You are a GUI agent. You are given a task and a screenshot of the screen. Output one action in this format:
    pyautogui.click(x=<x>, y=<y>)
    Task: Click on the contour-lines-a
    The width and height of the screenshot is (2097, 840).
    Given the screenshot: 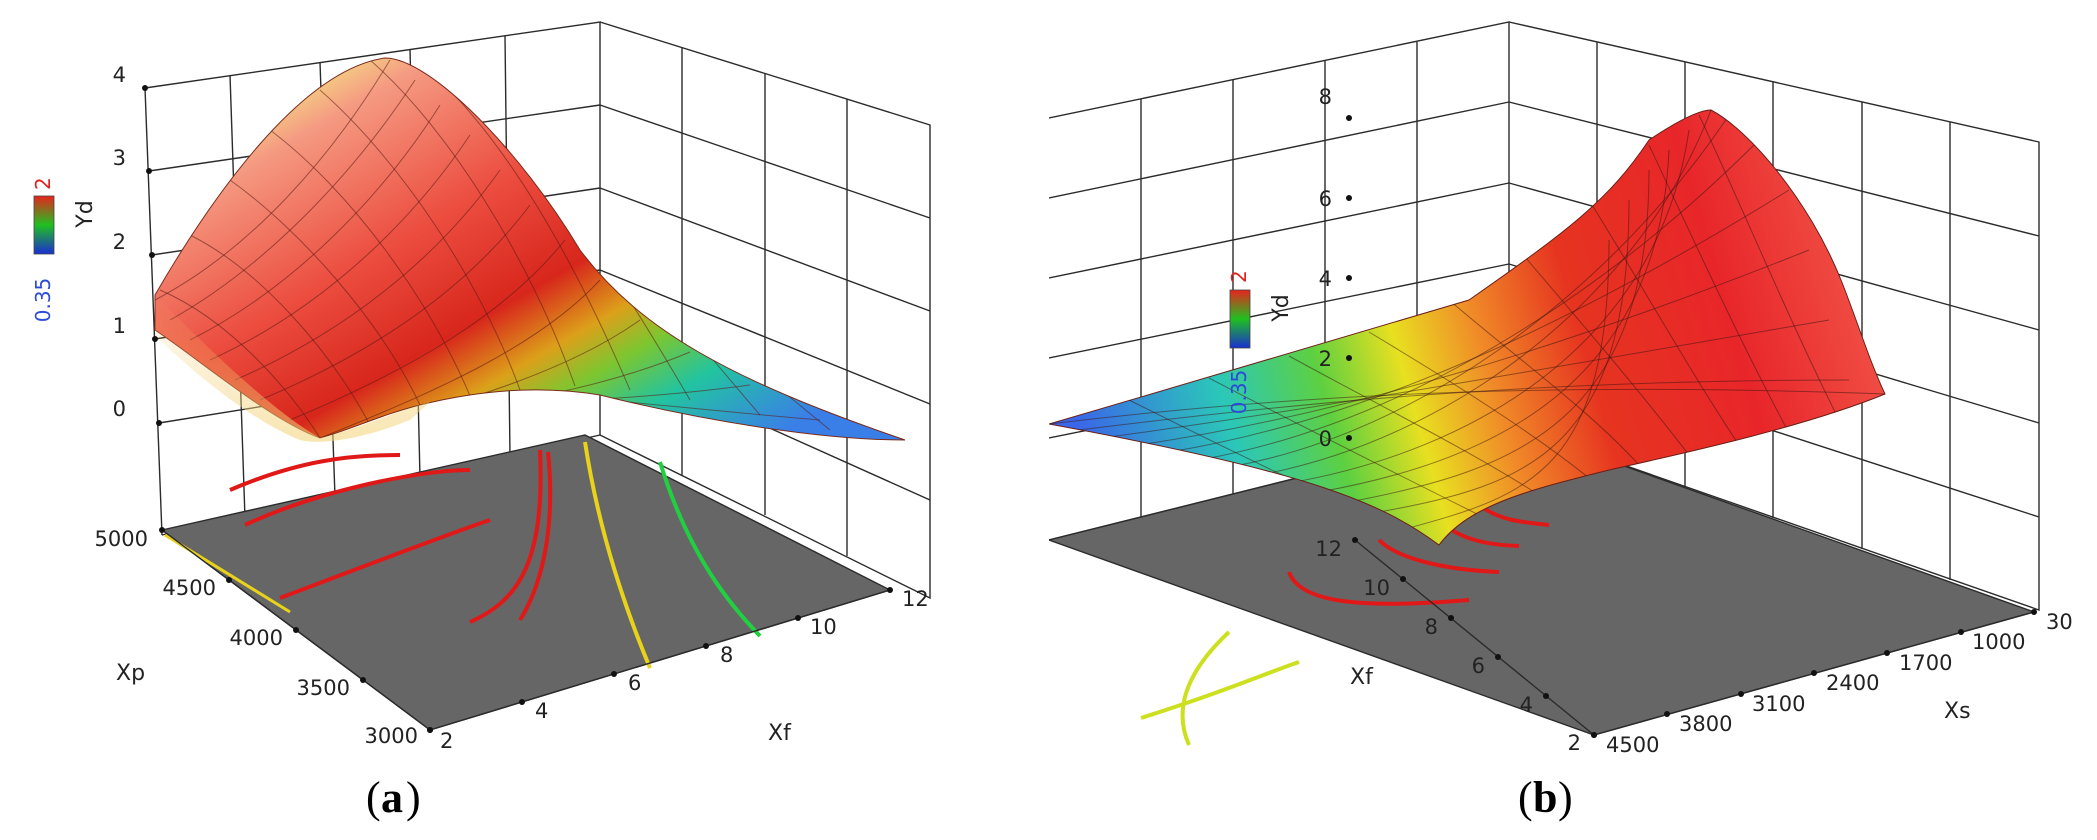 What is the action you would take?
    pyautogui.click(x=463, y=555)
    